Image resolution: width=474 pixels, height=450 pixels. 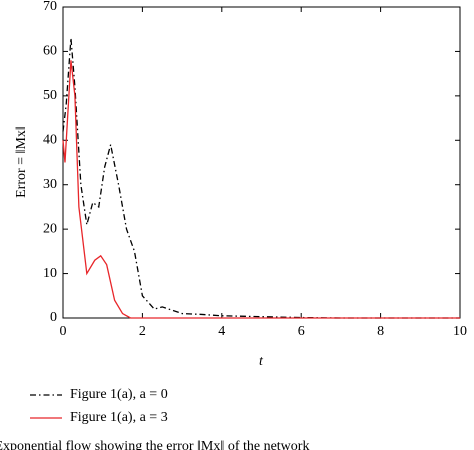 I want to click on x-axis-label: t, so click(x=261, y=361).